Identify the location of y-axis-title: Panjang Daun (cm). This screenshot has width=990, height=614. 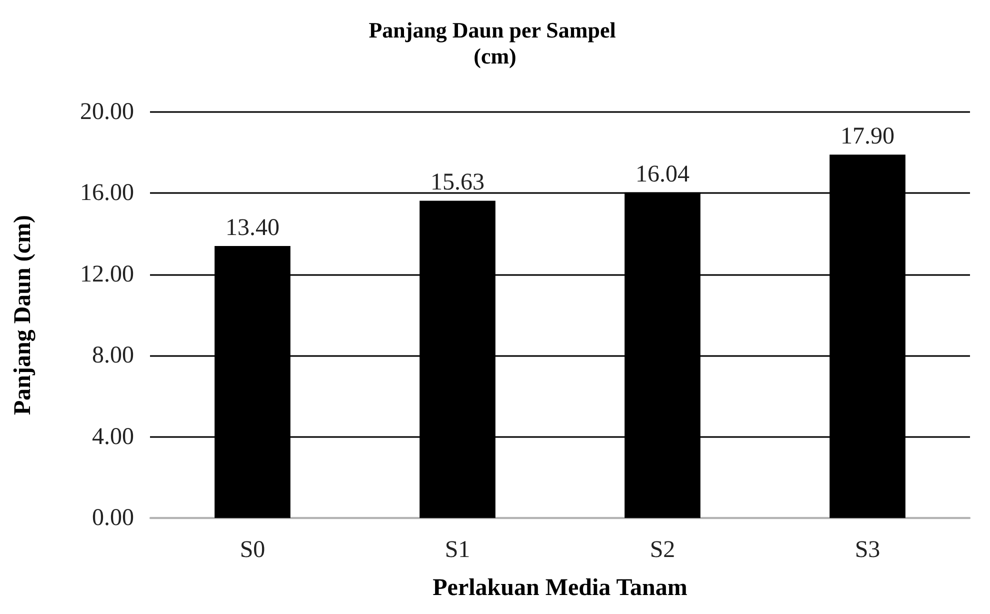
(23, 315).